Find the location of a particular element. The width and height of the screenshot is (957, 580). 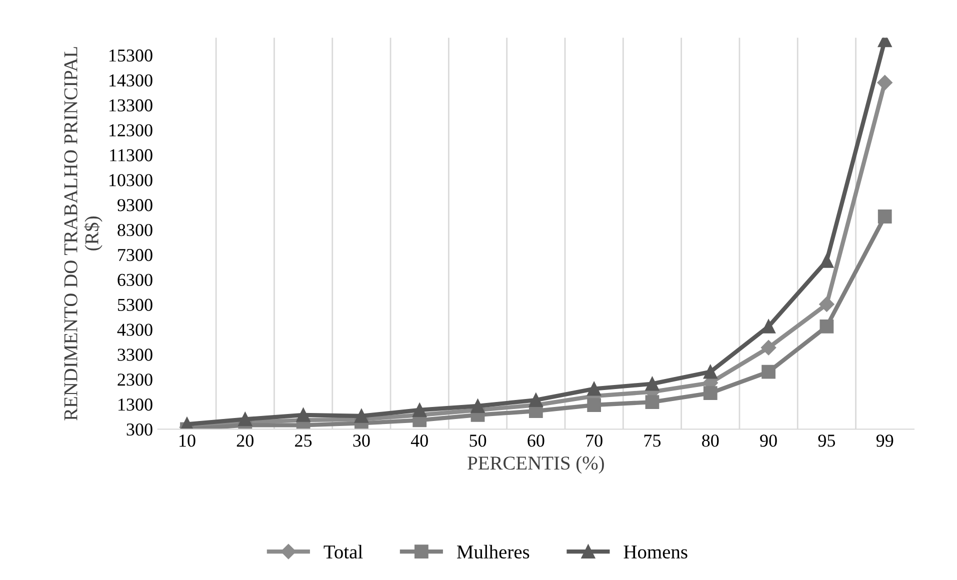

x-tick-label: 50 is located at coordinates (478, 440).